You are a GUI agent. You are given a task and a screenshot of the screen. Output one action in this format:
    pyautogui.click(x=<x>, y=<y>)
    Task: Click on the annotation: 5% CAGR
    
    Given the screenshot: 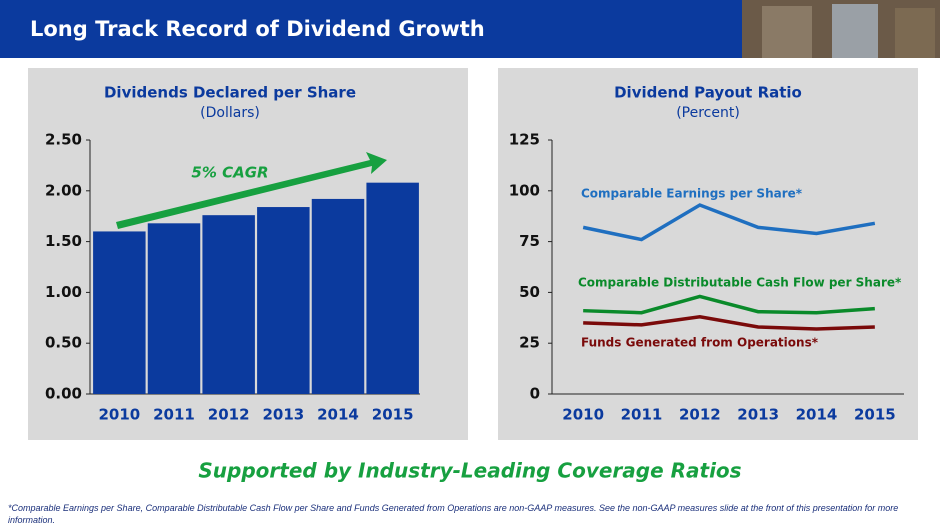 What is the action you would take?
    pyautogui.click(x=229, y=173)
    